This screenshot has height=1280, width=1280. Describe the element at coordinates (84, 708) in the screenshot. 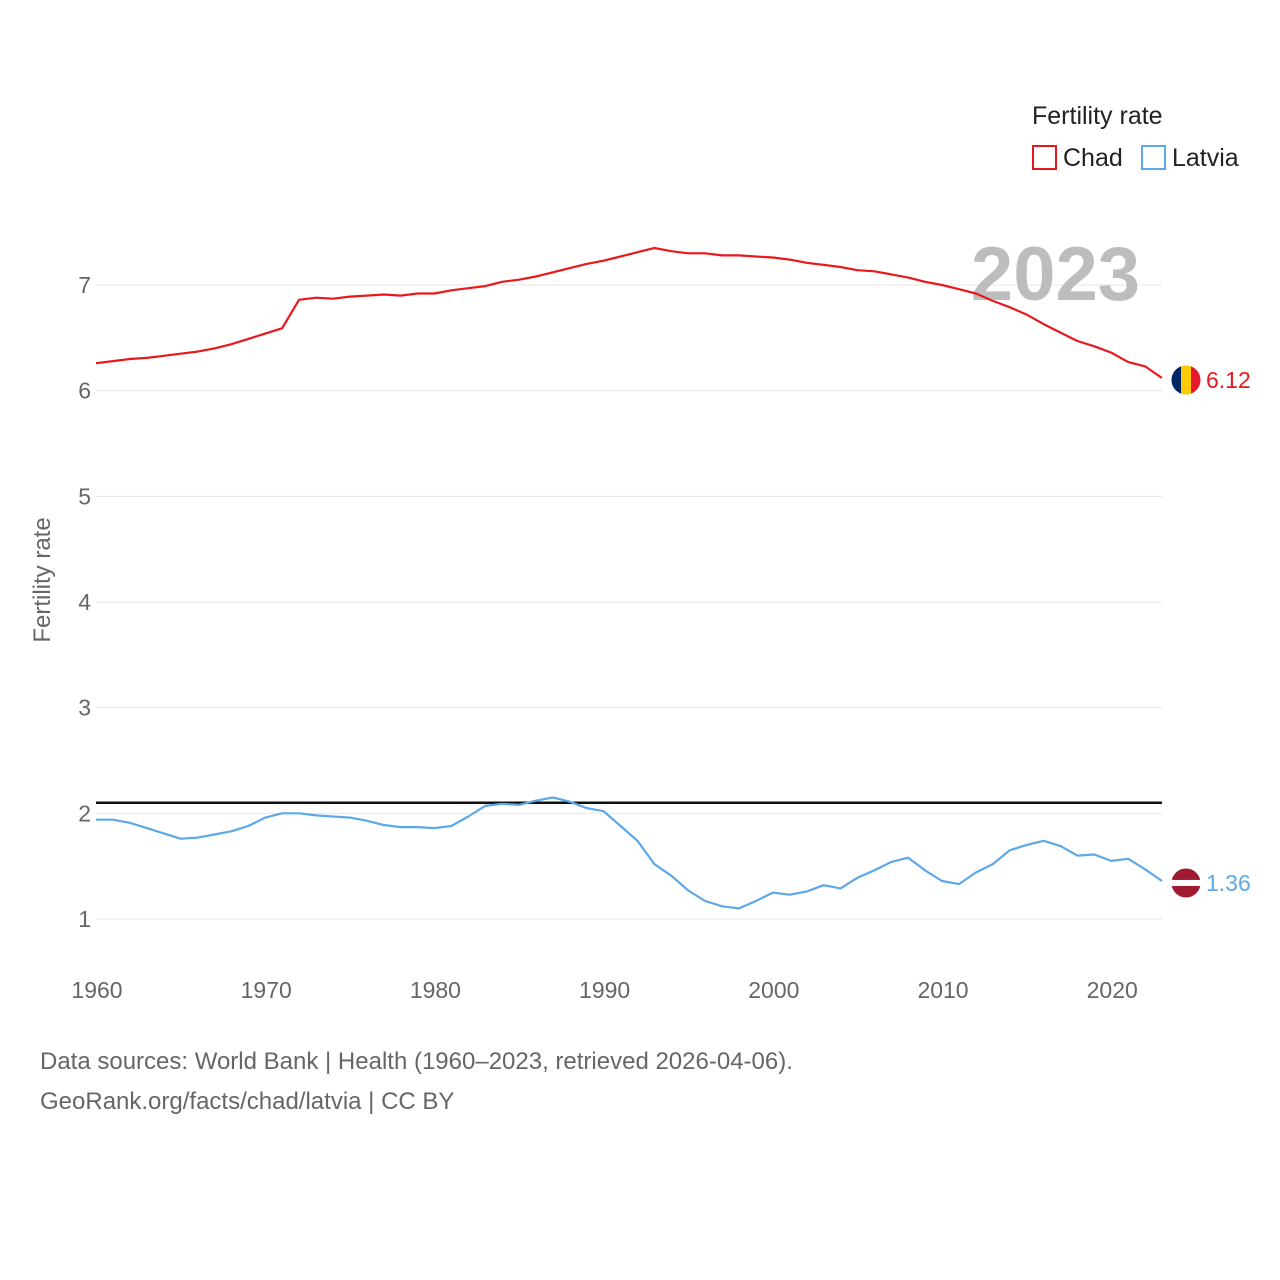

I see `y-tick-label: 3` at that location.